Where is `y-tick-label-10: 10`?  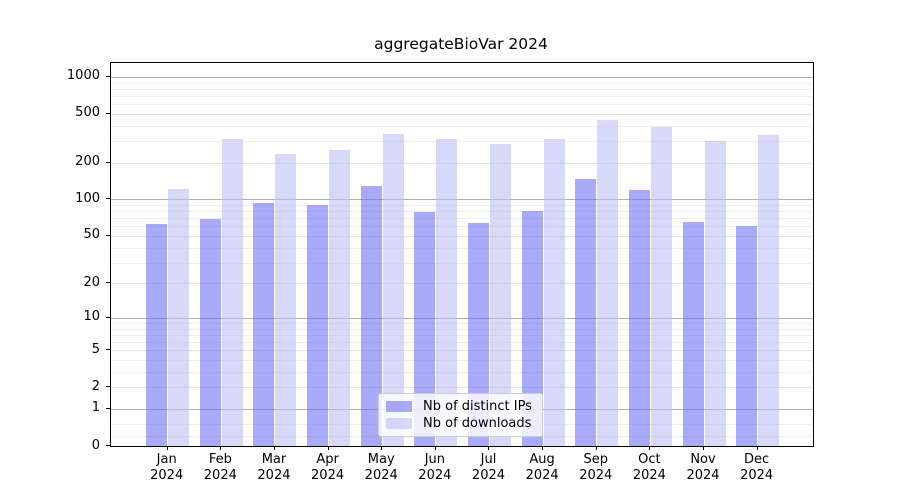 y-tick-label-10: 10 is located at coordinates (91, 317).